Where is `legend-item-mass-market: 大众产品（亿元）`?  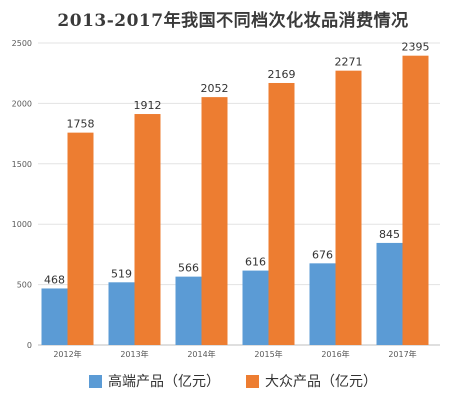
legend-item-mass-market: 大众产品（亿元） is located at coordinates (311, 381).